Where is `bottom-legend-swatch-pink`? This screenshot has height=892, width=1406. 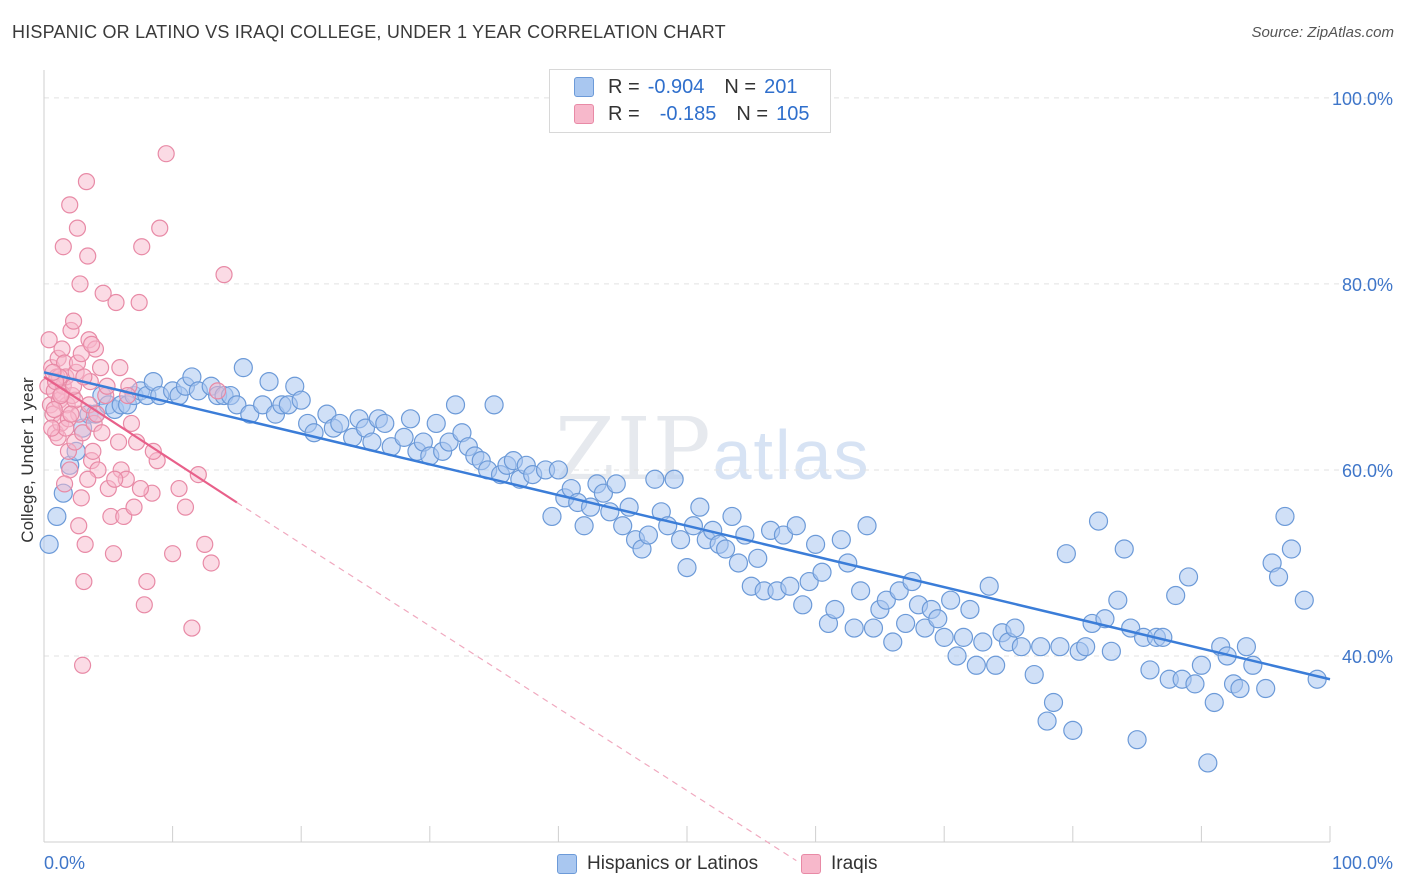 bottom-legend-swatch-pink is located at coordinates (811, 864).